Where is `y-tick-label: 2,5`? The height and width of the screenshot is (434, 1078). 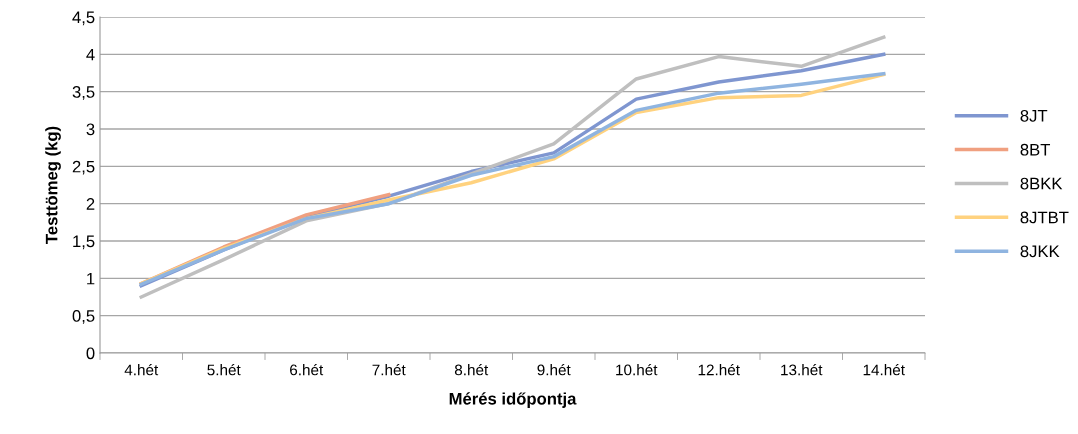
y-tick-label: 2,5 is located at coordinates (83, 167).